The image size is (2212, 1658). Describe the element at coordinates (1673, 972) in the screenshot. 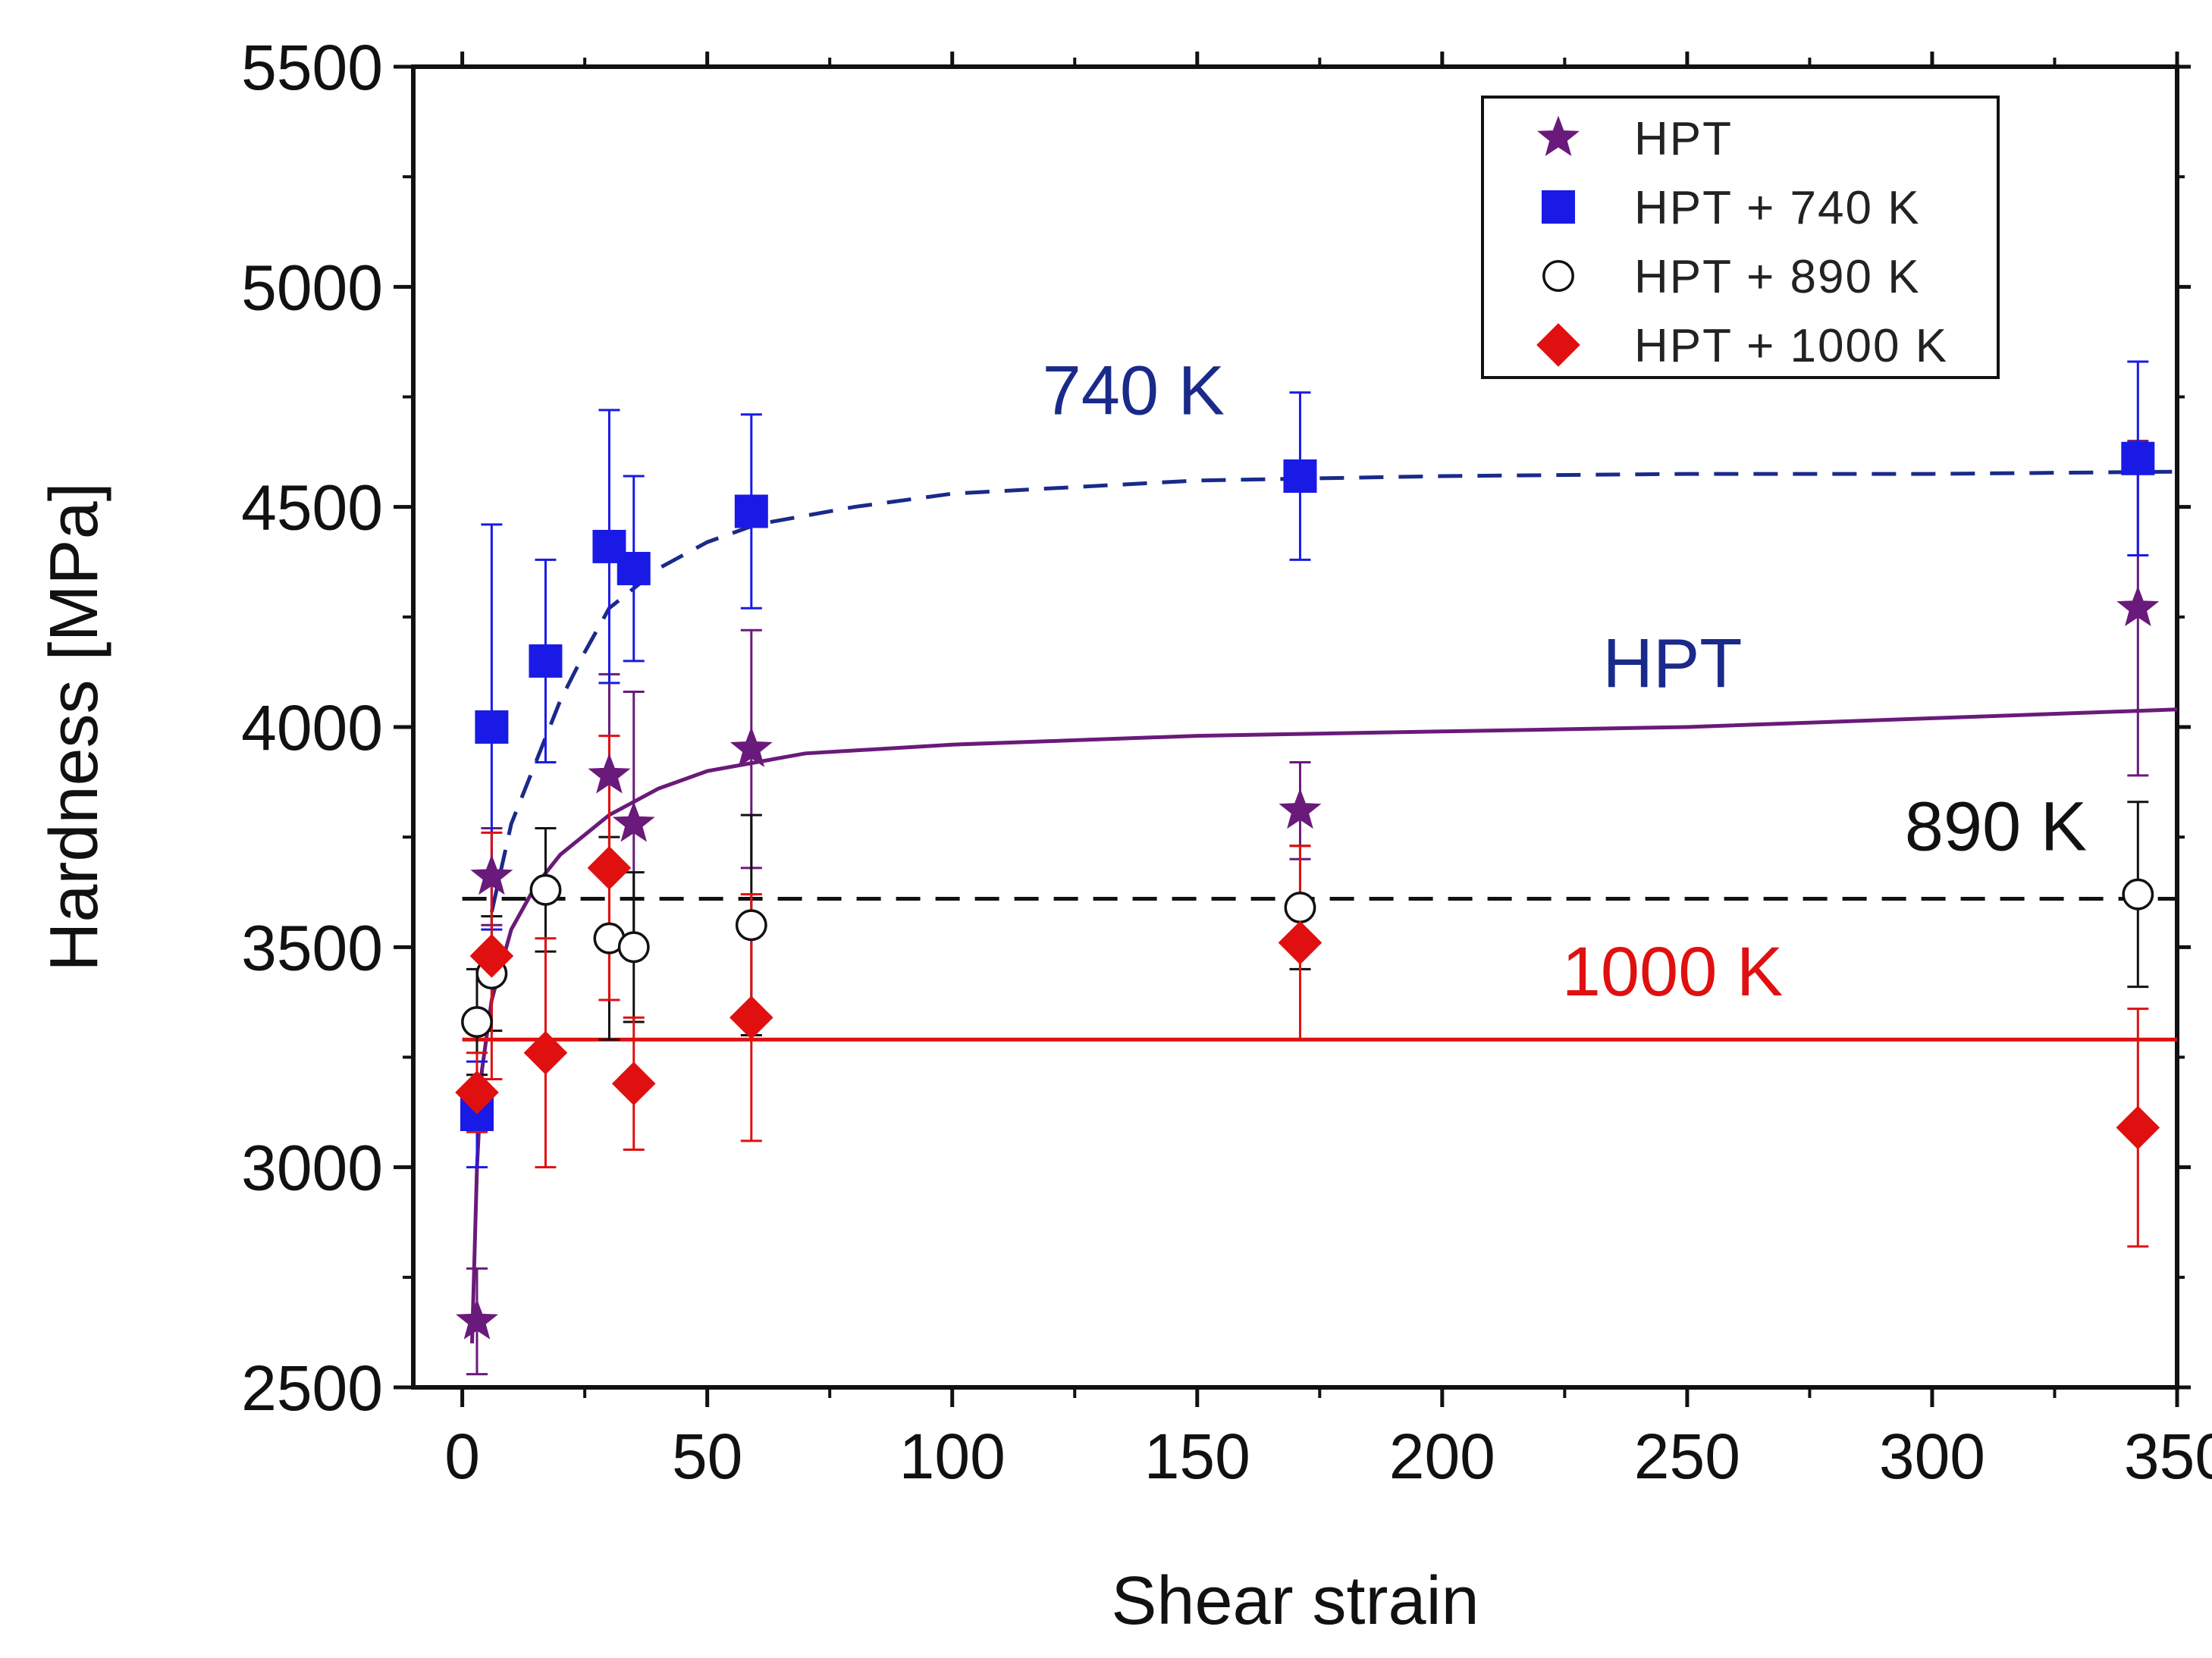

I see `curve-annotation: 1000 K` at that location.